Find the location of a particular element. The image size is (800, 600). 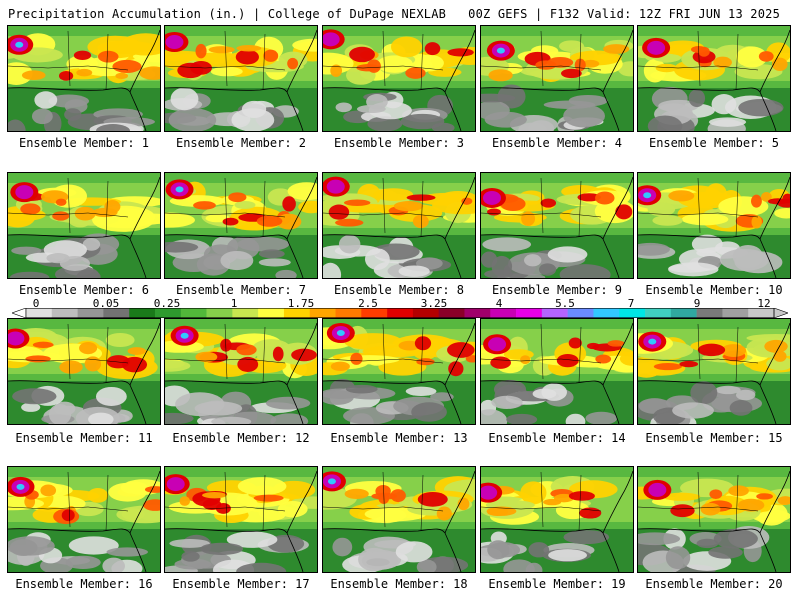

ensemble-member-label: Ensemble Member: 2 is located at coordinates (241, 143).